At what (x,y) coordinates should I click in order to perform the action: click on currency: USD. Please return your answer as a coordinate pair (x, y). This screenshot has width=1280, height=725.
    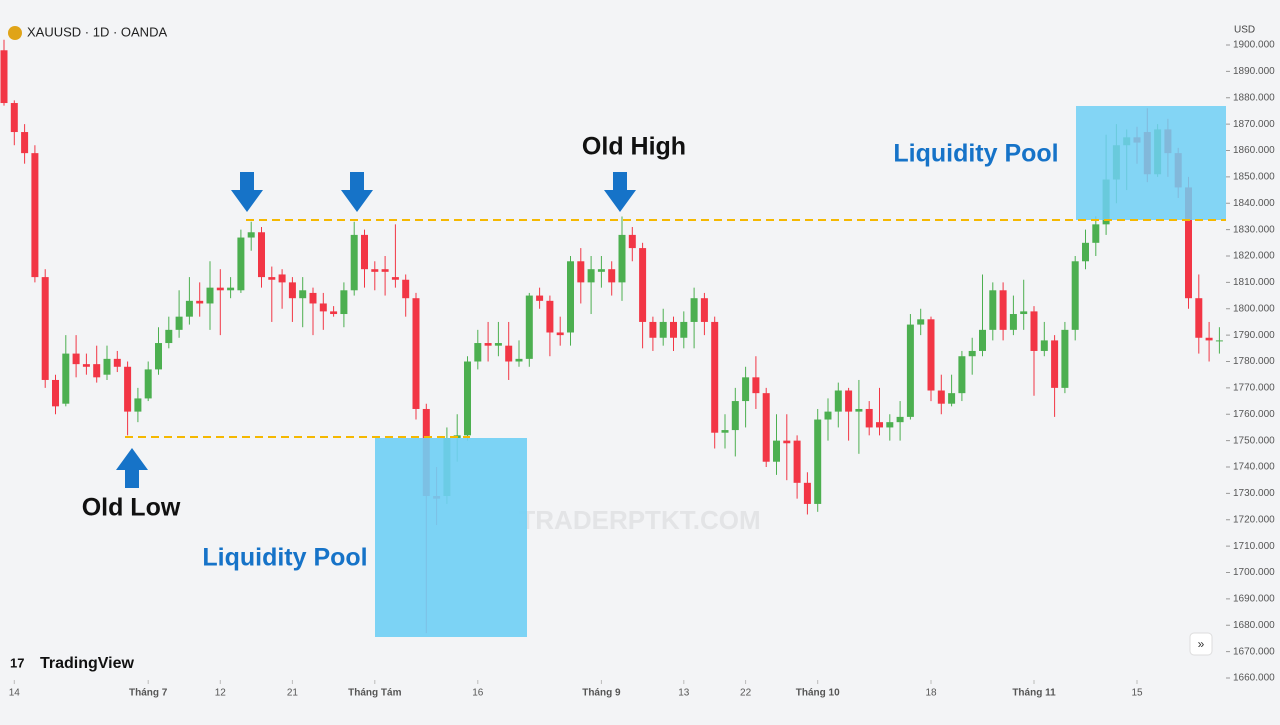
    Looking at the image, I should click on (1244, 30).